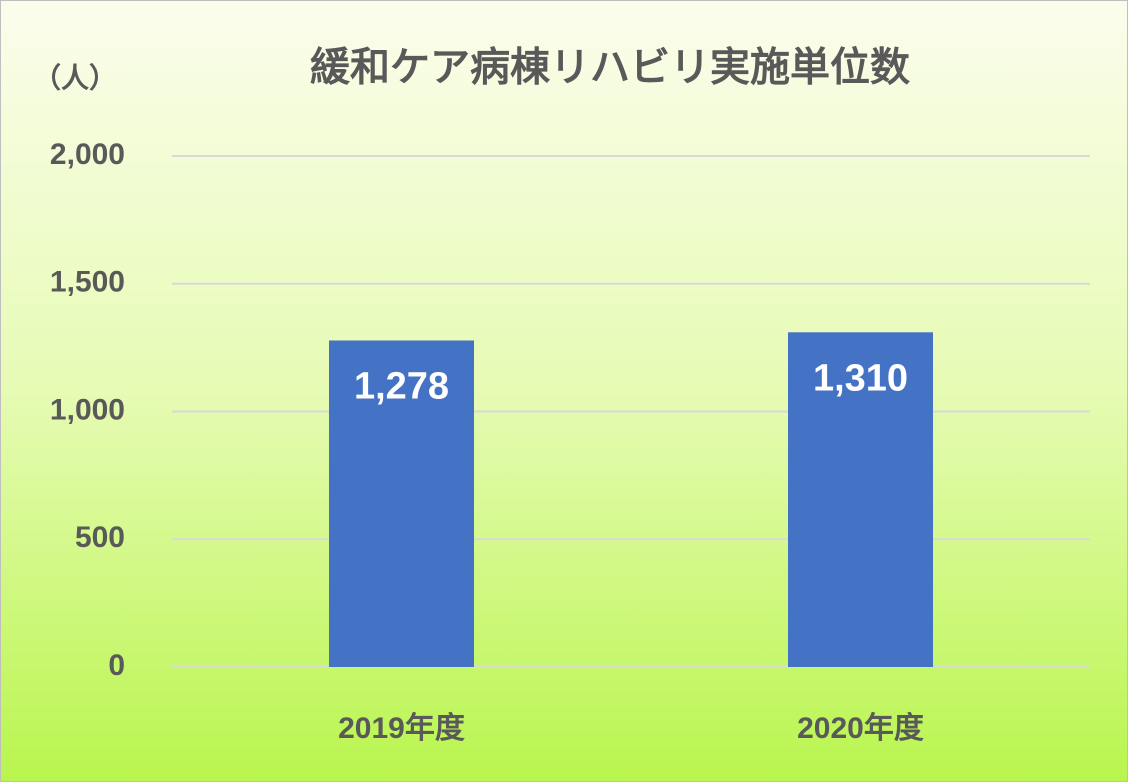 This screenshot has width=1128, height=782. Describe the element at coordinates (610, 68) in the screenshot. I see `chart-title: 緩和ケア病棟リハビリ実施単位数` at that location.